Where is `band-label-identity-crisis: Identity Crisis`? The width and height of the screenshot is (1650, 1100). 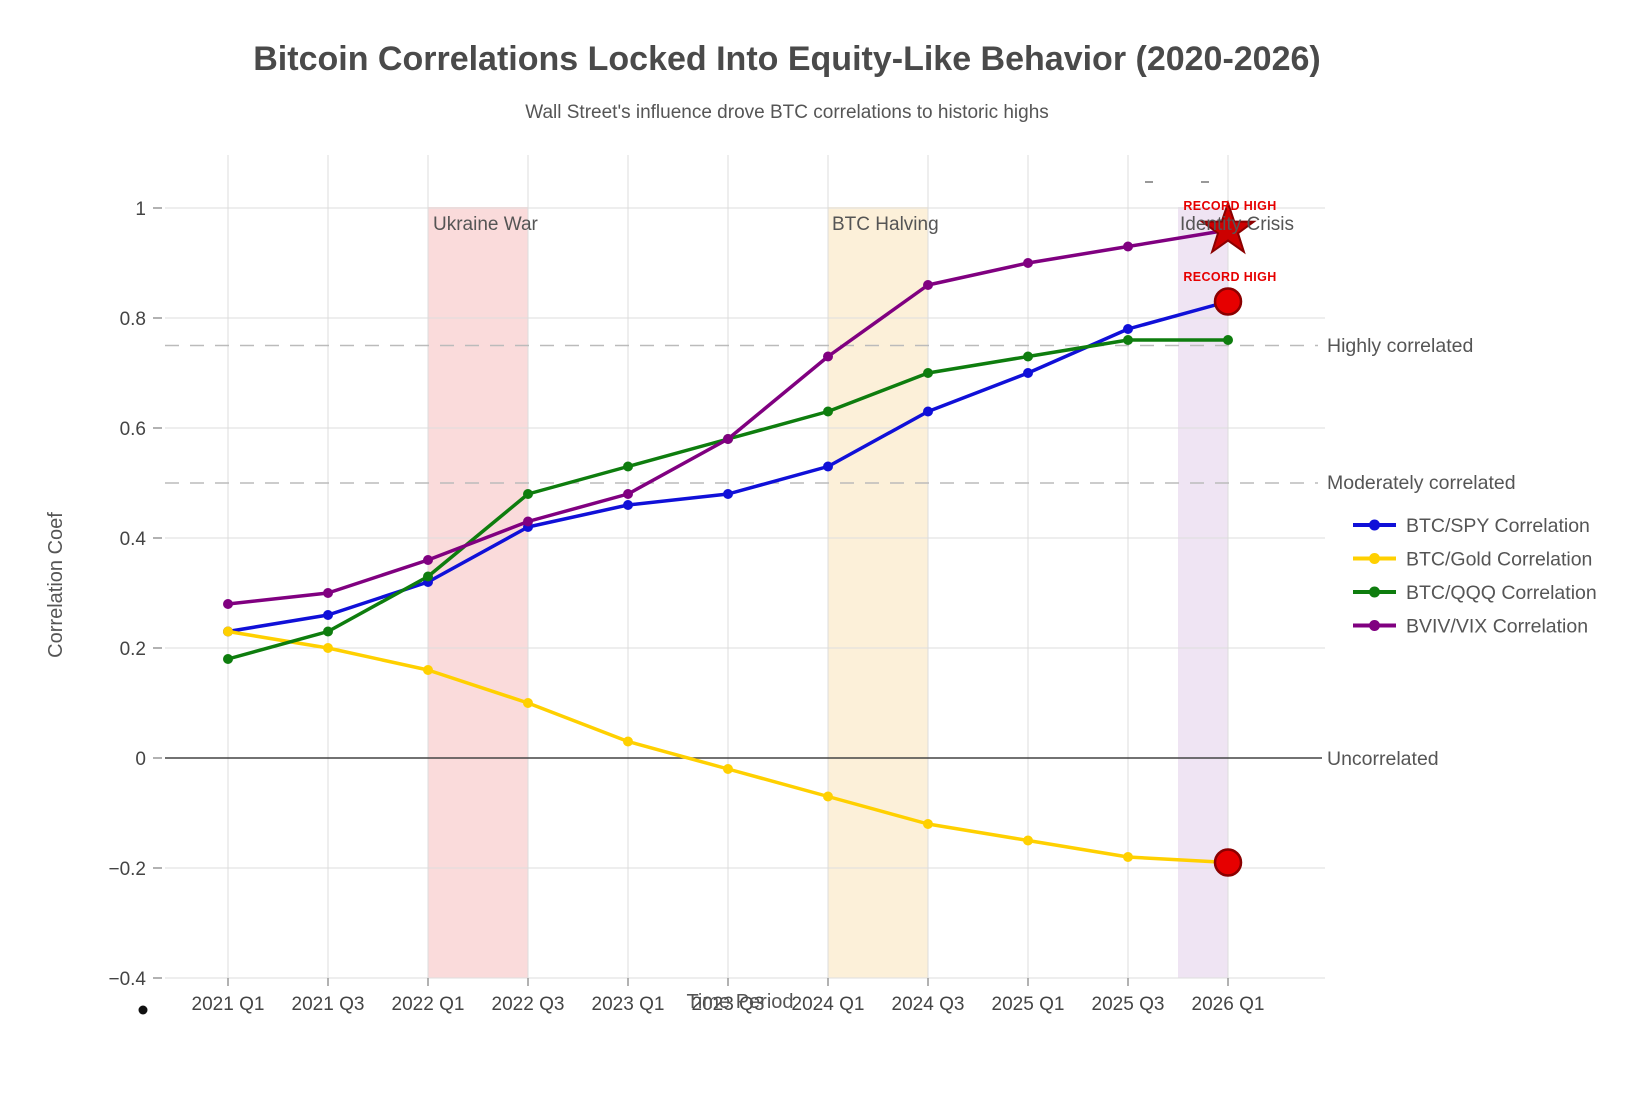 band-label-identity-crisis: Identity Crisis is located at coordinates (1237, 224).